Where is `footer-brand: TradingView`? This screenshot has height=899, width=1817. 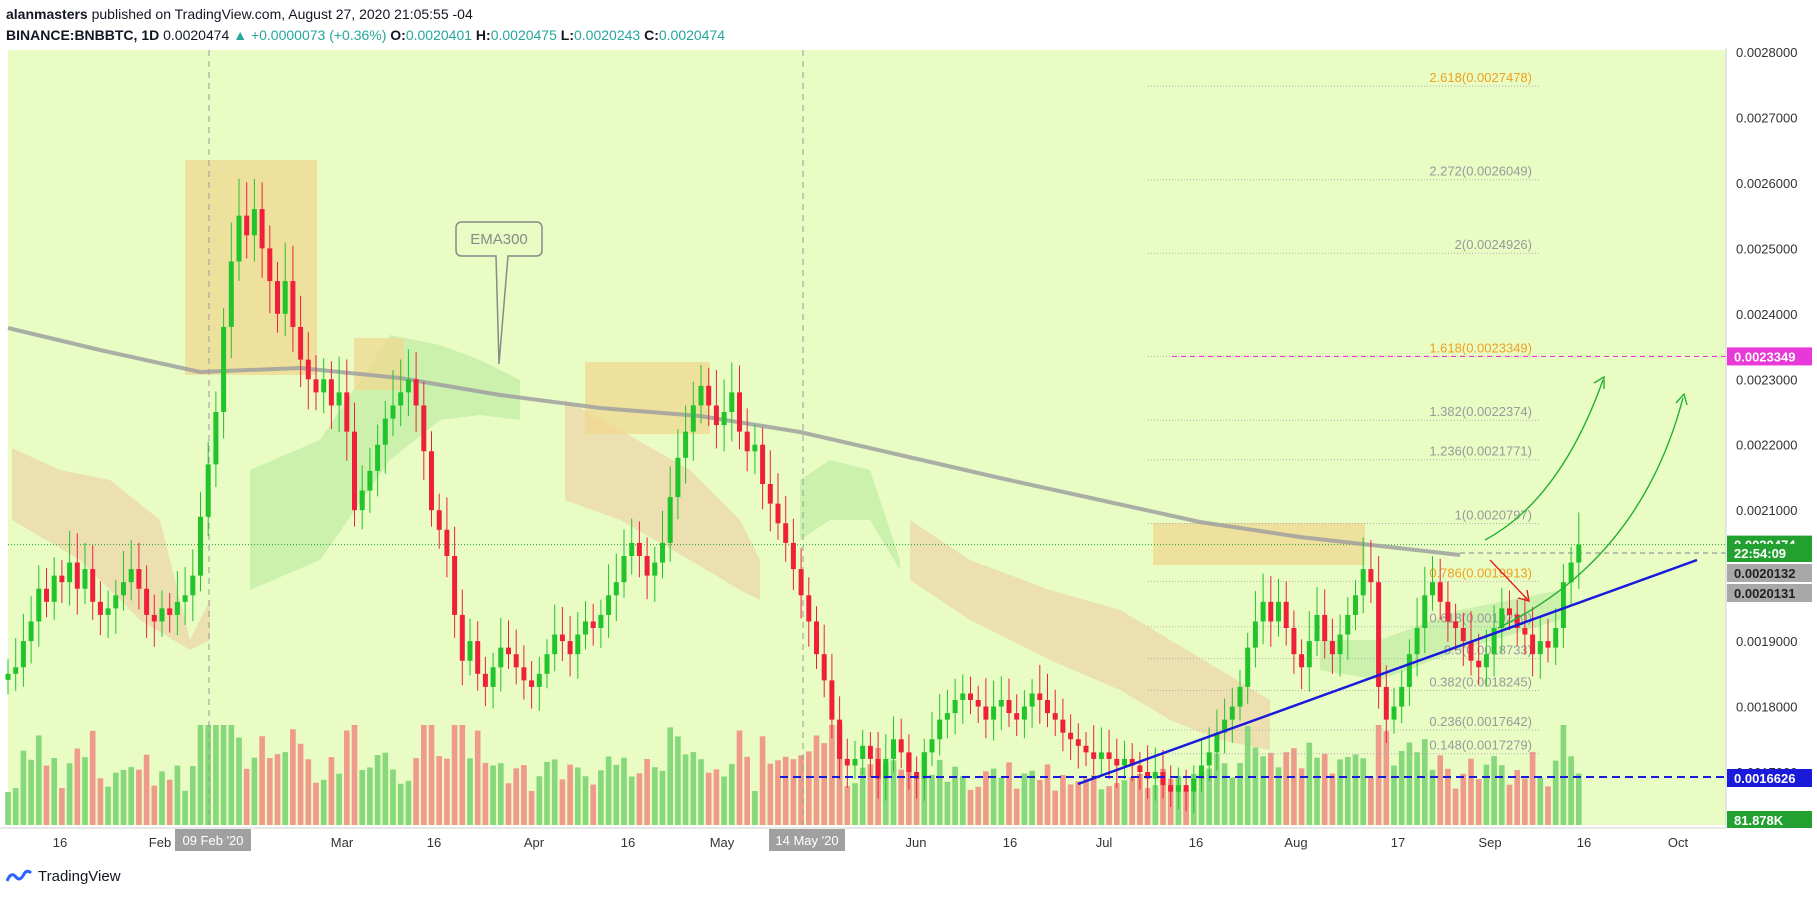
footer-brand: TradingView is located at coordinates (63, 876).